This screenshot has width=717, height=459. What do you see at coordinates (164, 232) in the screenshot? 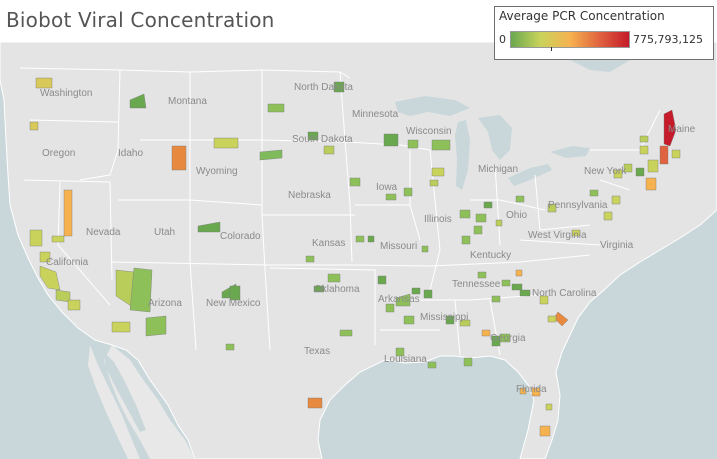
I see `state-label: Utah` at bounding box center [164, 232].